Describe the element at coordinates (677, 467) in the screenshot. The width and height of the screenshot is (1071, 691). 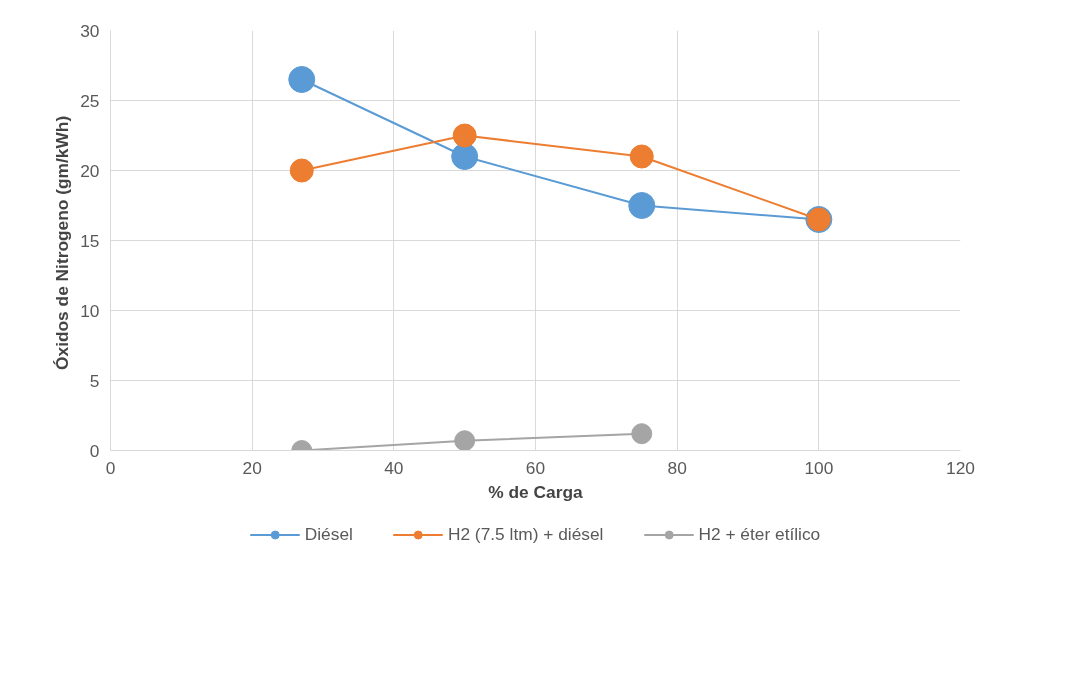
I see `x-tick-label: 80` at that location.